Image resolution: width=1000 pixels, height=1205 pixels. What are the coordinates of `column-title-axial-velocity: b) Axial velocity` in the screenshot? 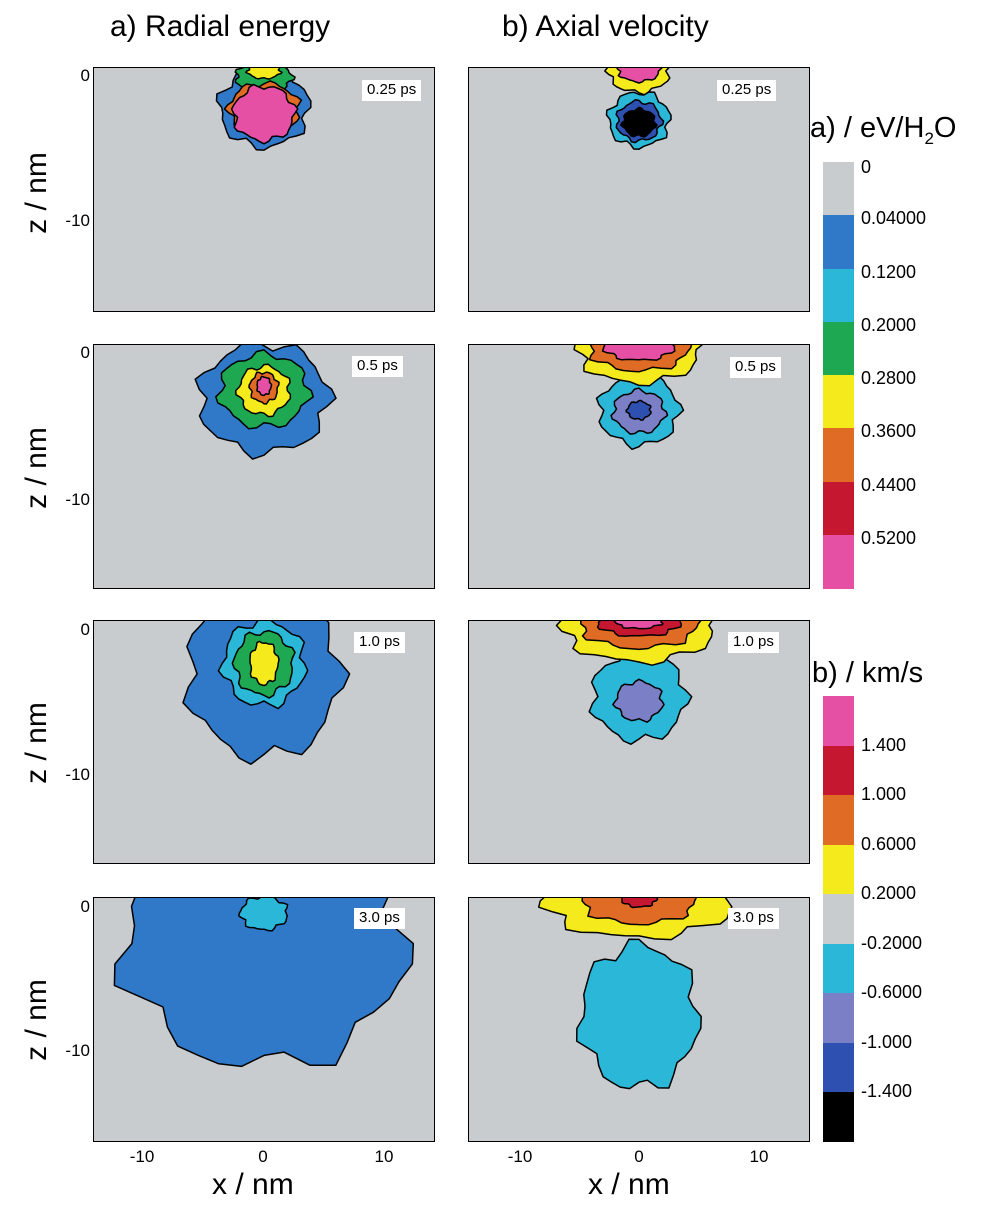 It's located at (605, 27).